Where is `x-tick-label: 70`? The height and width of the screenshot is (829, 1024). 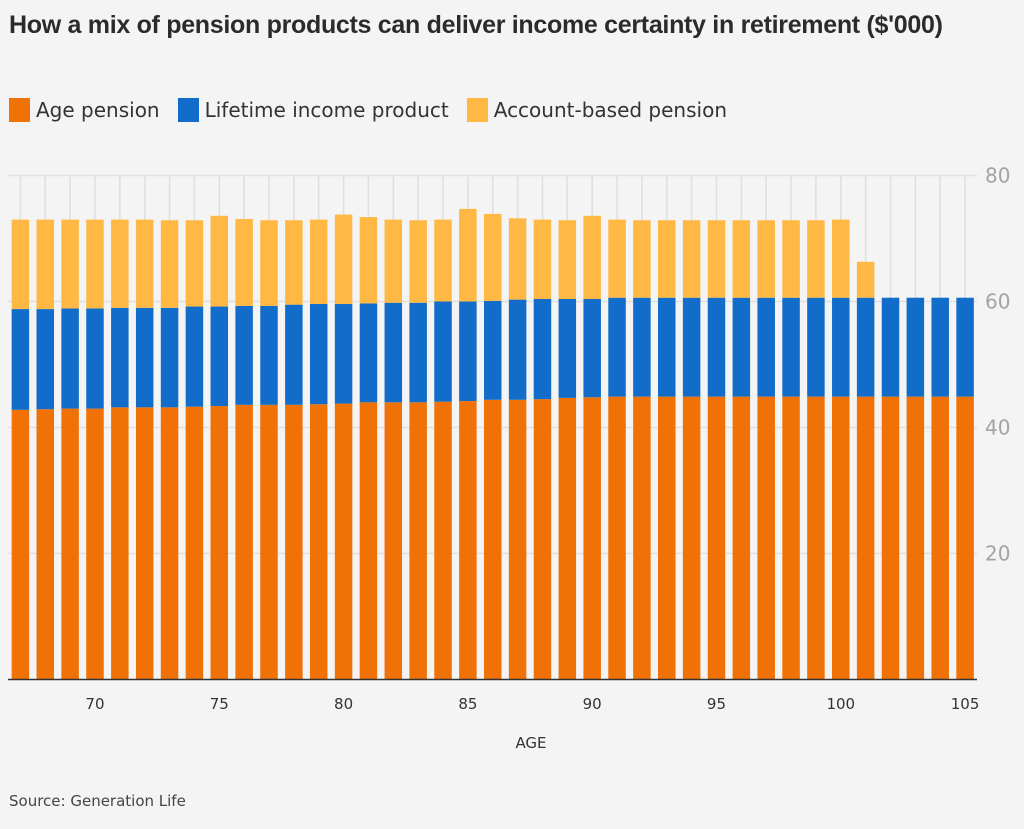
x-tick-label: 70 is located at coordinates (94, 704).